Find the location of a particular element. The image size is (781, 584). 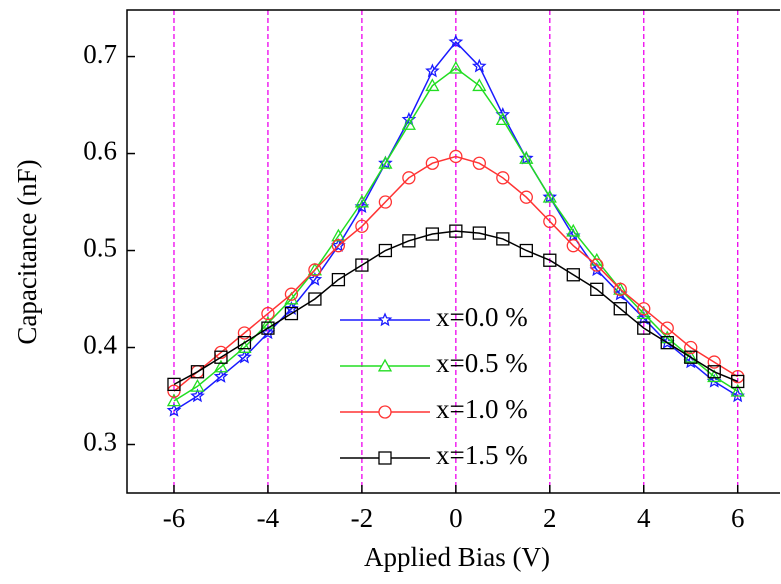

x-tick-label: -4 is located at coordinates (268, 518).